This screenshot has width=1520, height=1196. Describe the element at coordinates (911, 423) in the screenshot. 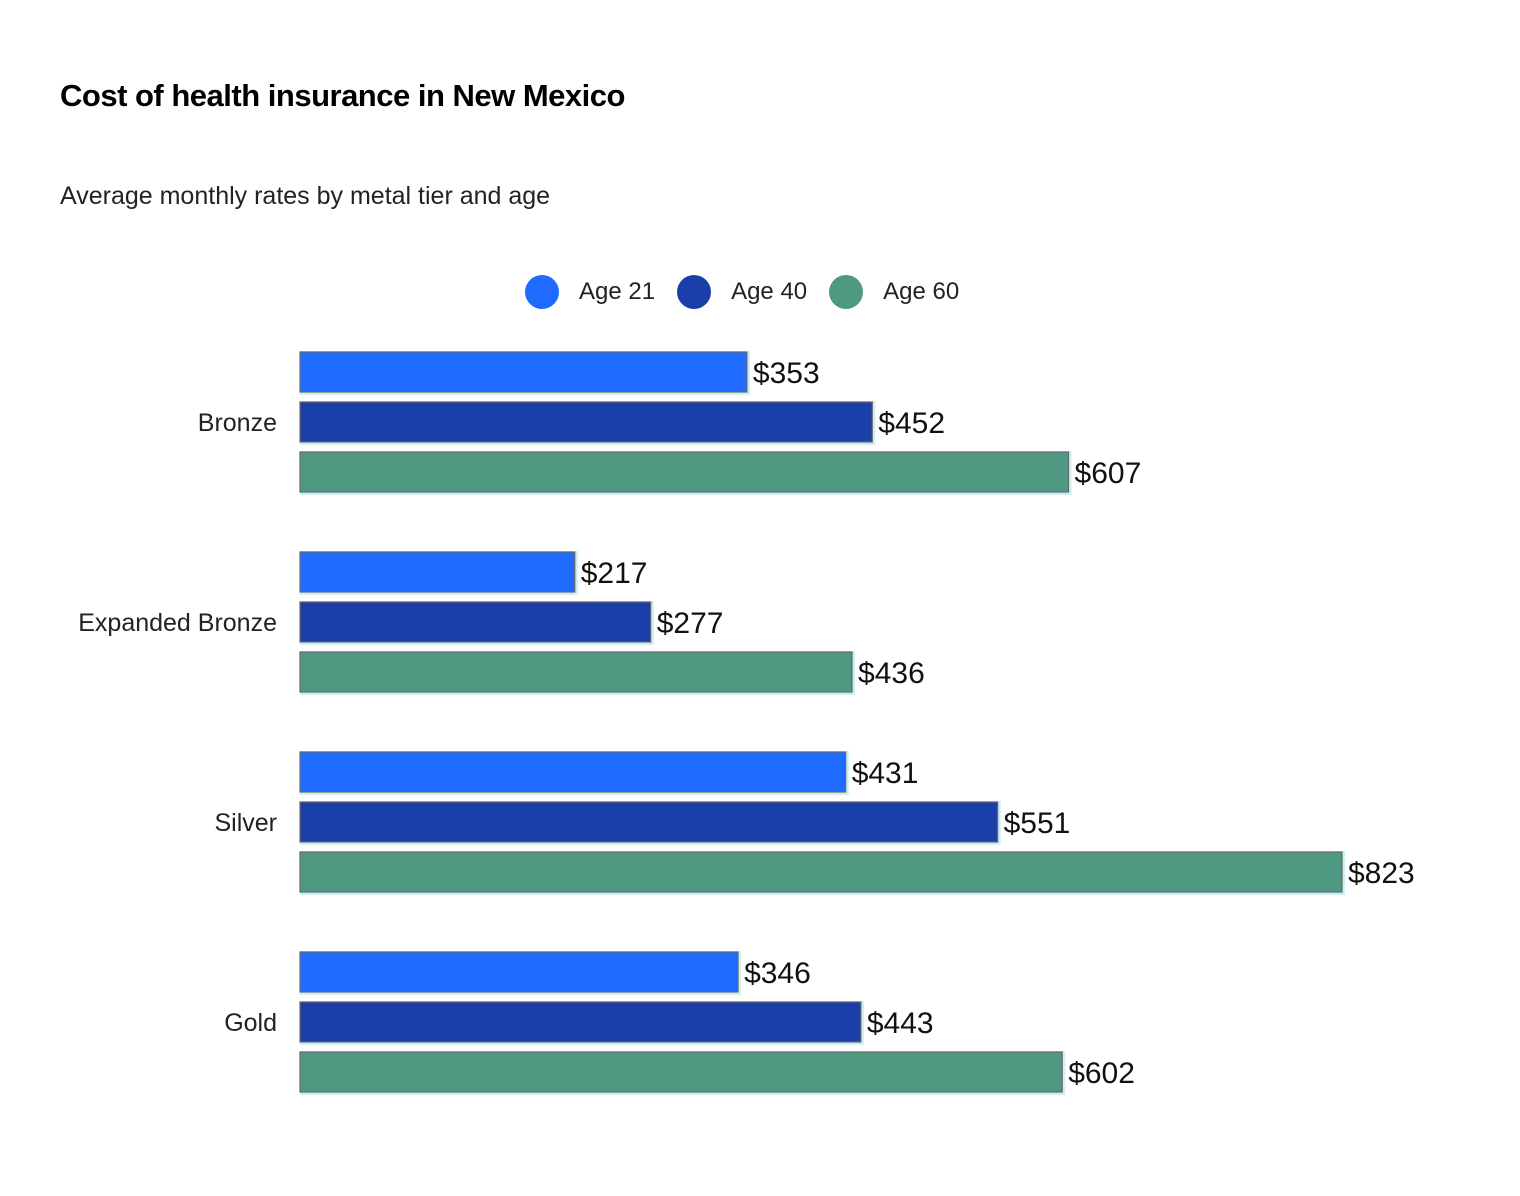

I see `value-label-bronze-age-40: $452` at that location.